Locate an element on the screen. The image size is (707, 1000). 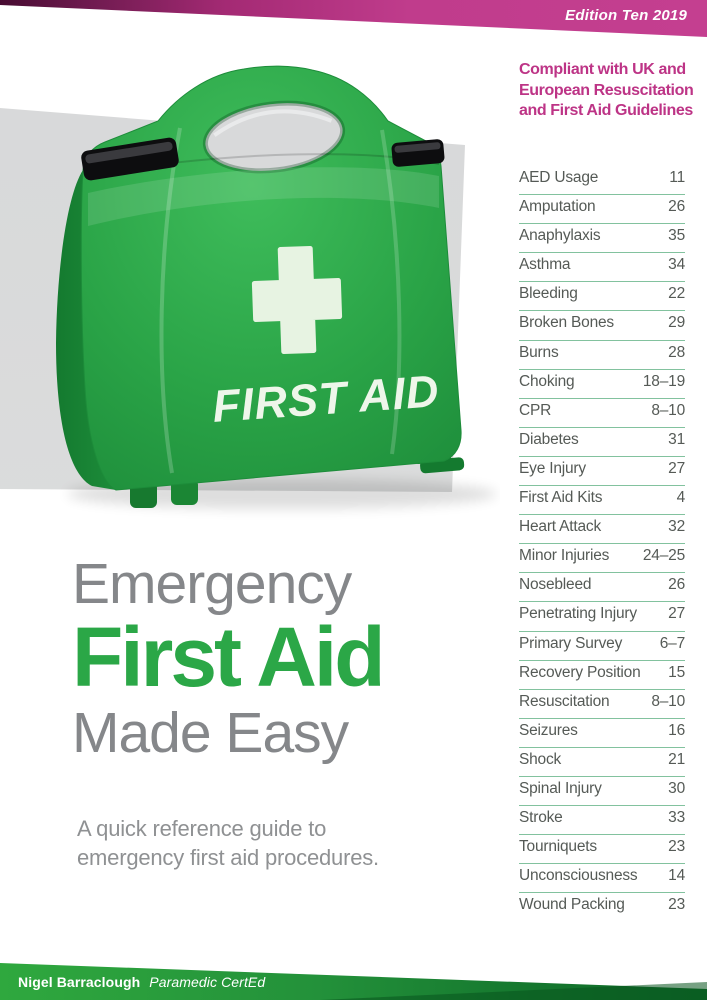
edition-label: Edition Ten 2019 is located at coordinates (626, 15).